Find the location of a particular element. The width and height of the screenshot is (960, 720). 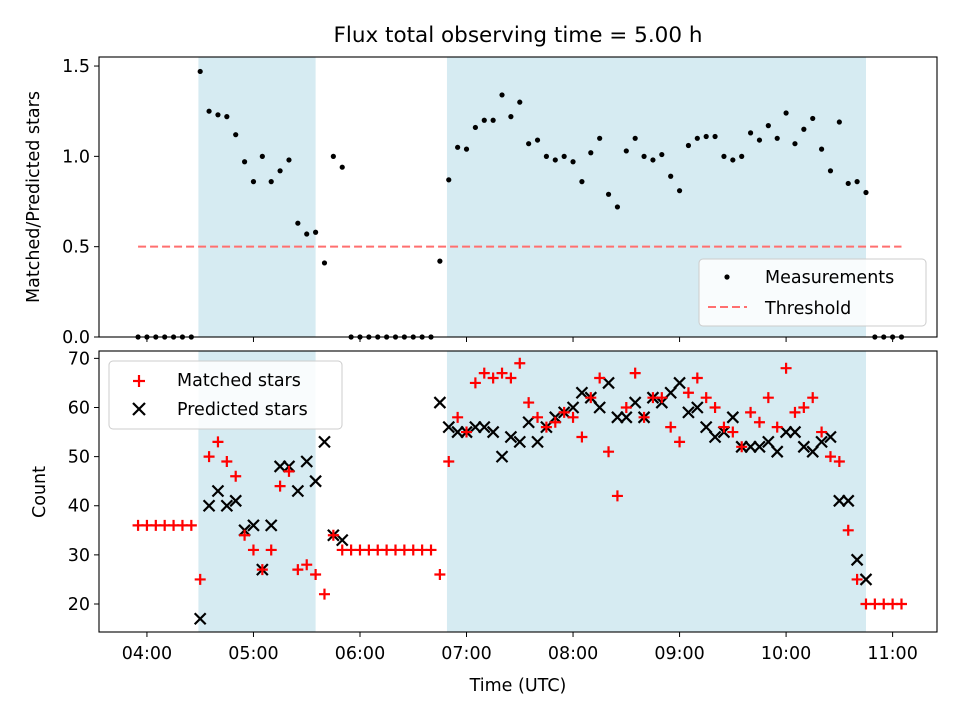

y-tick-label: 1.0 is located at coordinates (76, 157).